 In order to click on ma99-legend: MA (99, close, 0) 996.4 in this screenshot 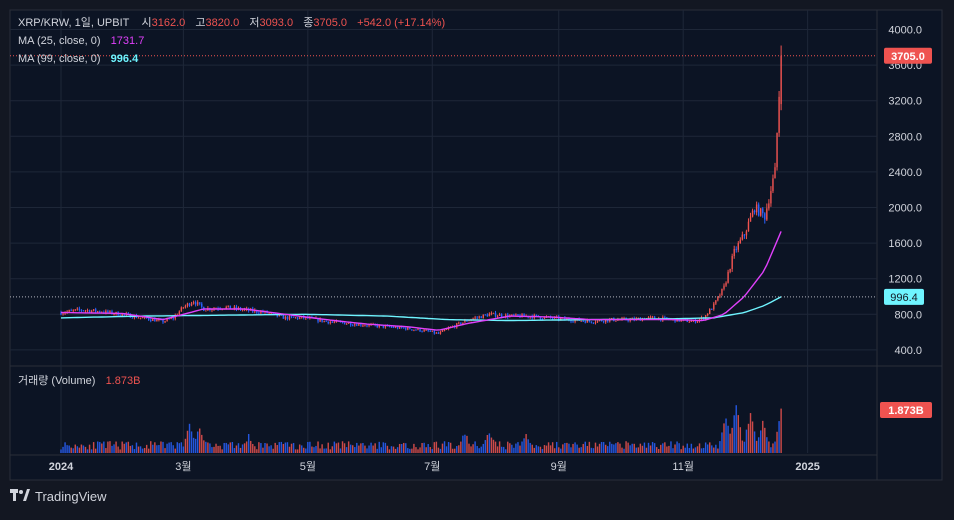, I will do `click(78, 59)`.